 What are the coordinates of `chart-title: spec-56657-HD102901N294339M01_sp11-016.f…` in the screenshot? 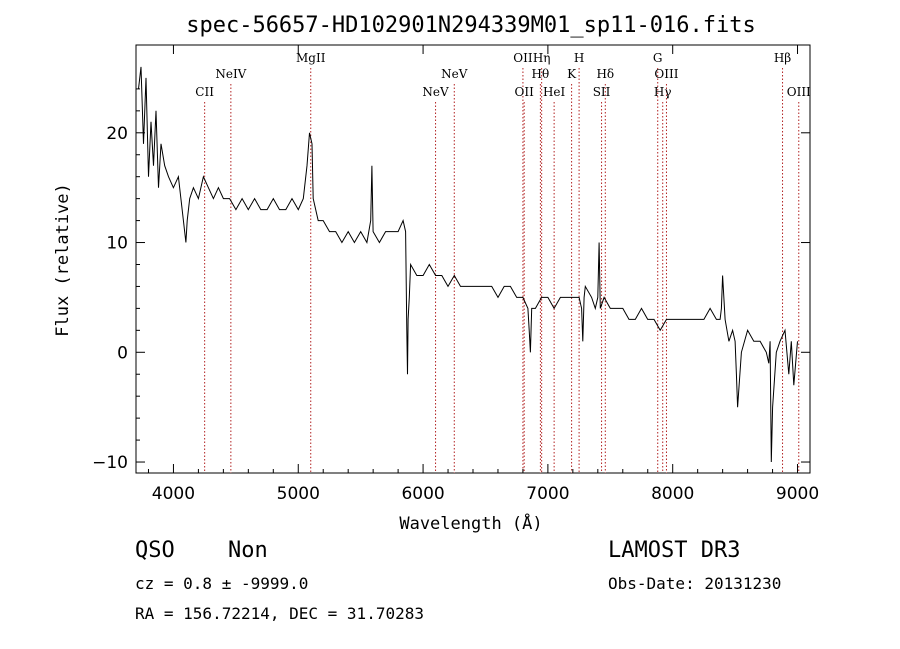 It's located at (471, 25).